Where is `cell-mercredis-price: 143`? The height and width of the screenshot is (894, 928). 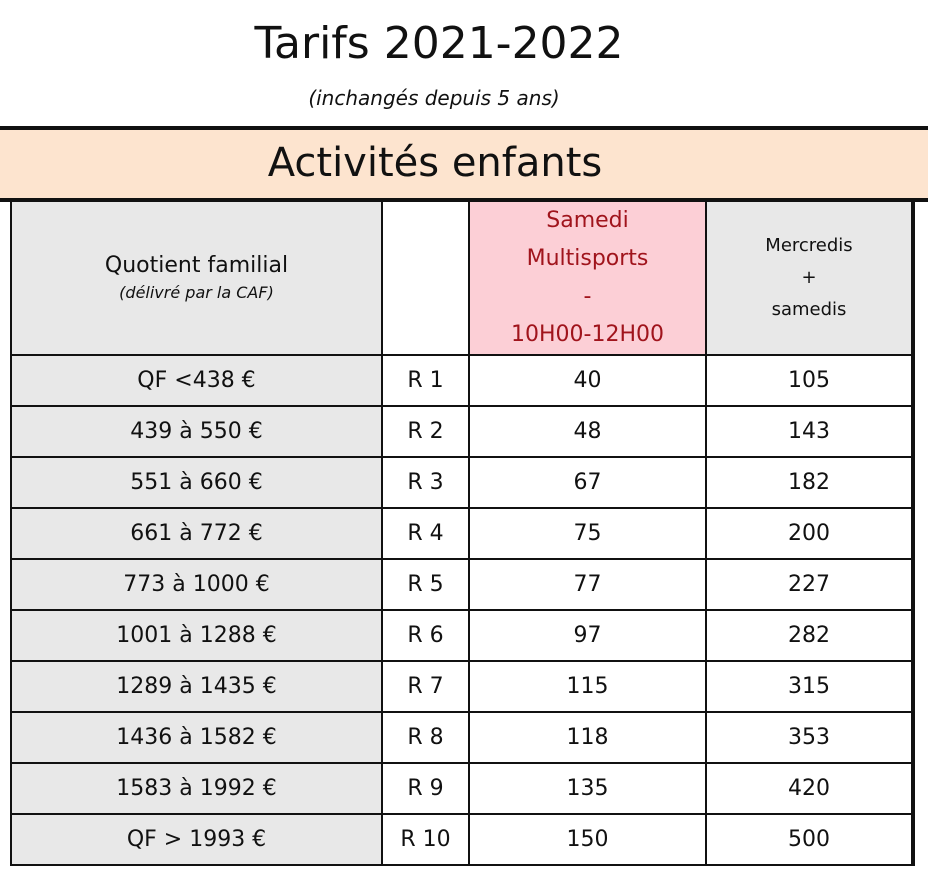 cell-mercredis-price: 143 is located at coordinates (809, 431).